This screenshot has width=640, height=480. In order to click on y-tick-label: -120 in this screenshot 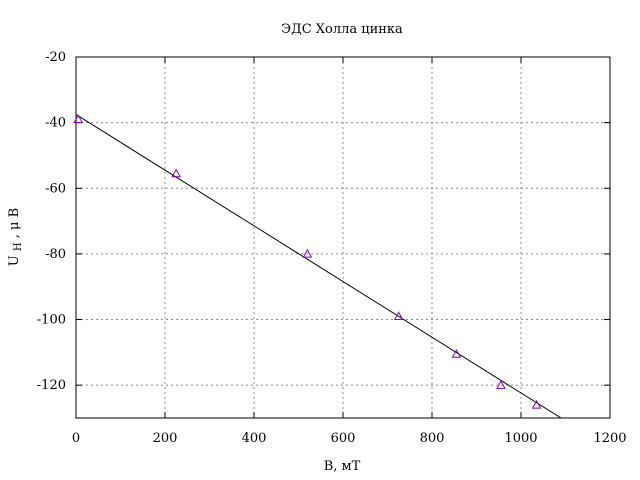, I will do `click(51, 385)`.